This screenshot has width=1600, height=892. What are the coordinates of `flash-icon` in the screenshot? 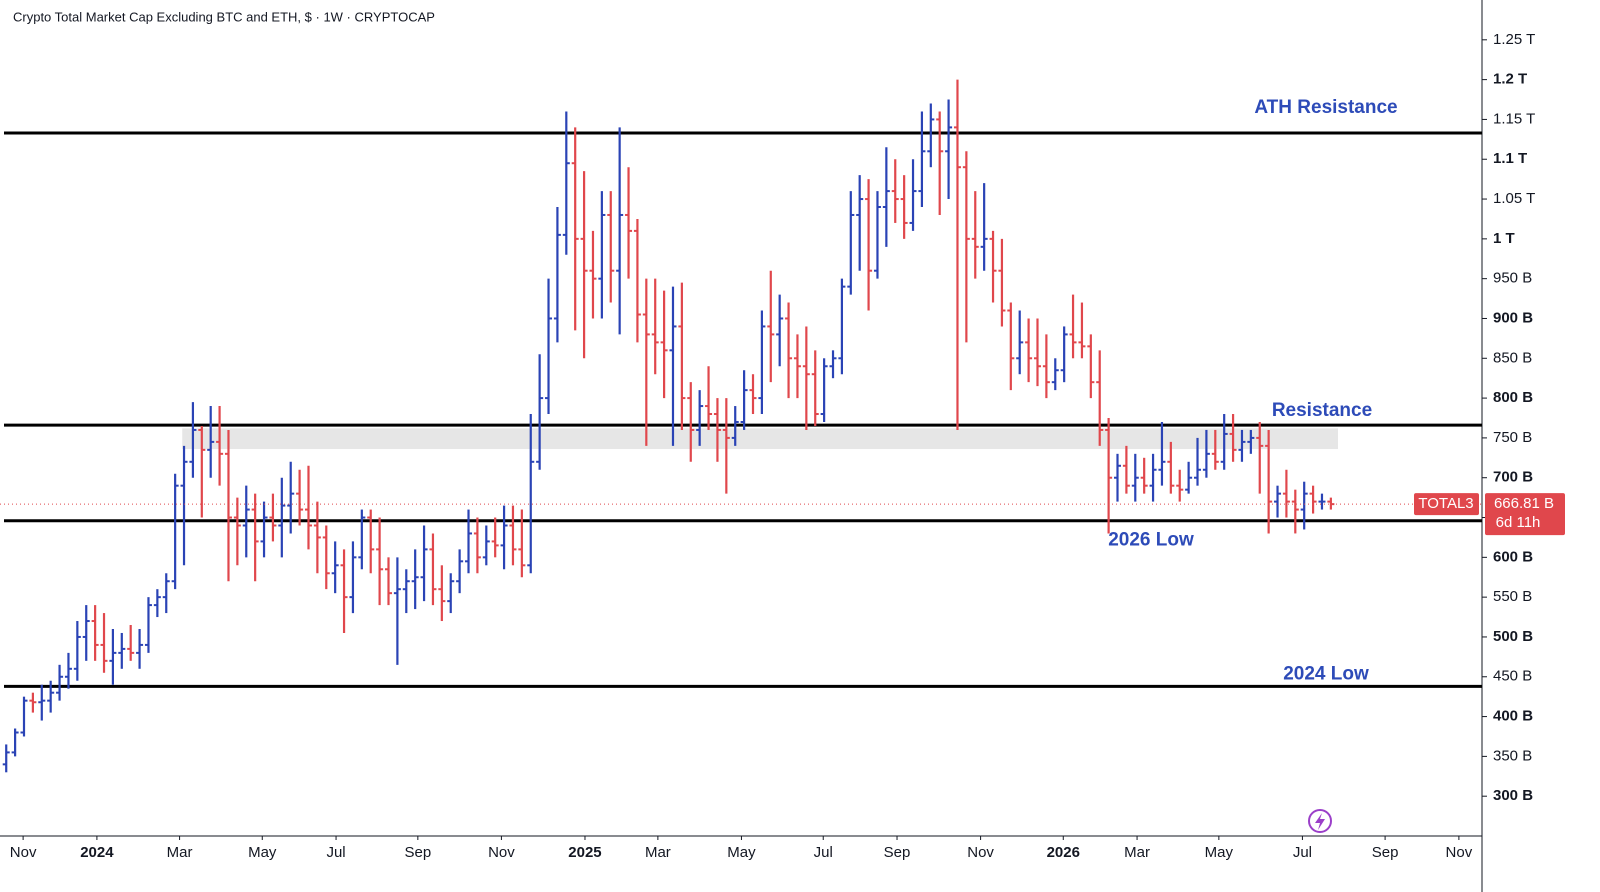 It's located at (1320, 821).